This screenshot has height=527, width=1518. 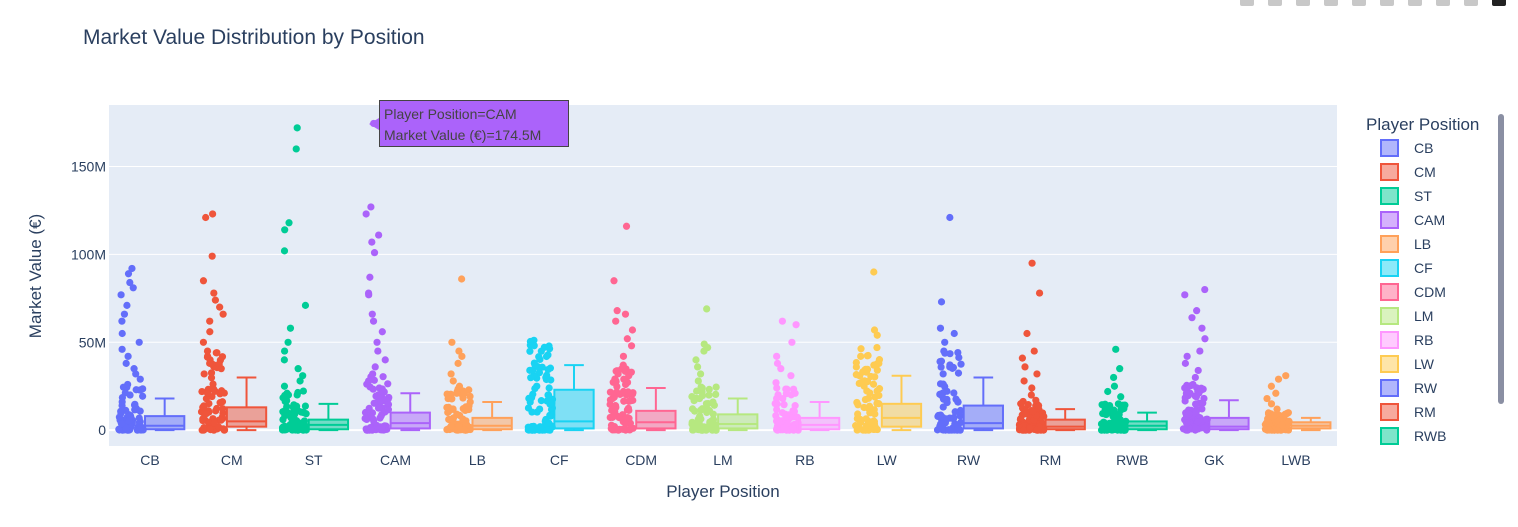 I want to click on zoom-icon, so click(x=1275, y=3).